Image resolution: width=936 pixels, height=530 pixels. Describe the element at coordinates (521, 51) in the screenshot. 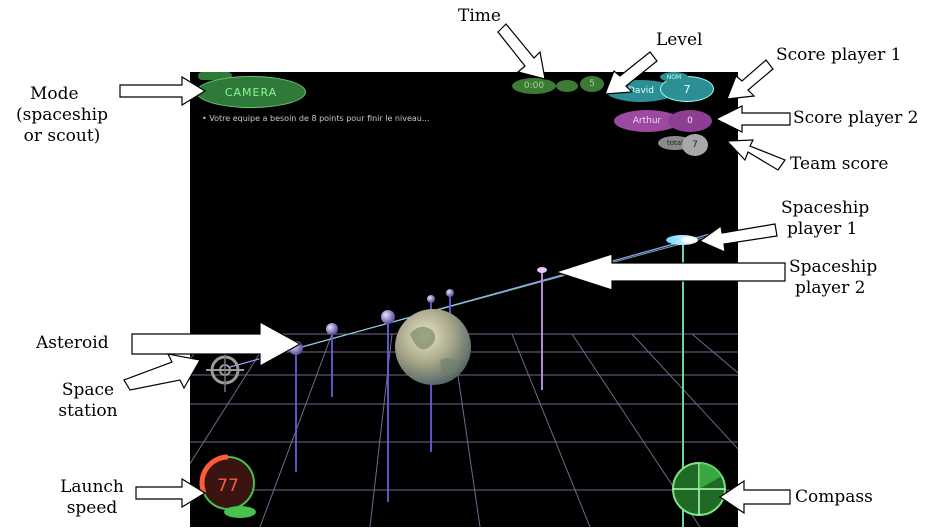

I see `arrow-time` at that location.